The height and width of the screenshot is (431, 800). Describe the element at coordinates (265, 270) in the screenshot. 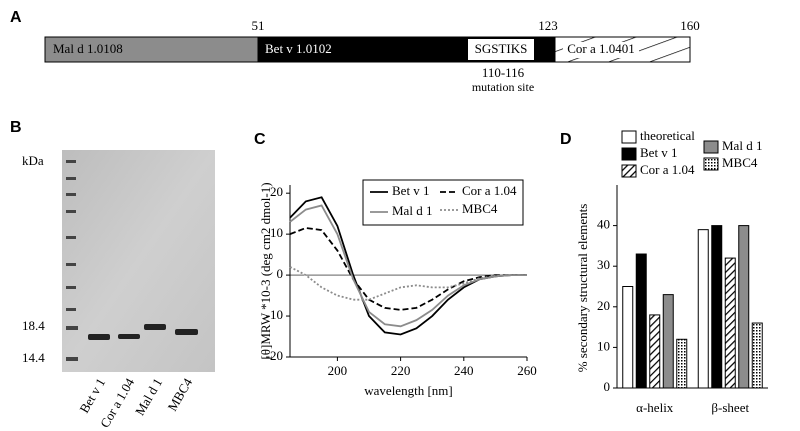

I see `y-axis-label: [θ]MRW *10-3 (deg cm2 dmol-1)` at that location.